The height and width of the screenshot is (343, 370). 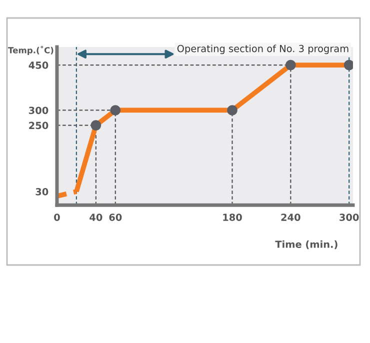 What do you see at coordinates (42, 192) in the screenshot?
I see `y-tick-label: 30` at bounding box center [42, 192].